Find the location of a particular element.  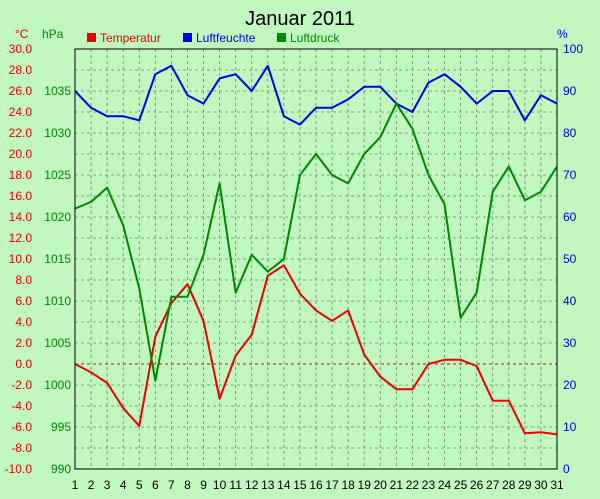

x-tick-label: 12 is located at coordinates (252, 485).